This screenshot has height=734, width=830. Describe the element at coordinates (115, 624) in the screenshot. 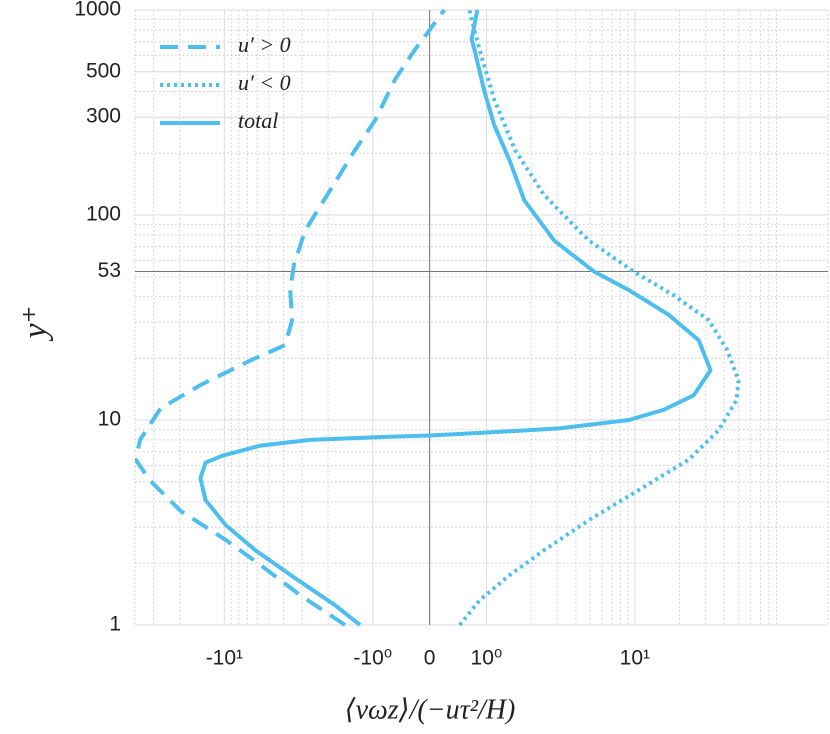

I see `y-tick-label: 1` at that location.